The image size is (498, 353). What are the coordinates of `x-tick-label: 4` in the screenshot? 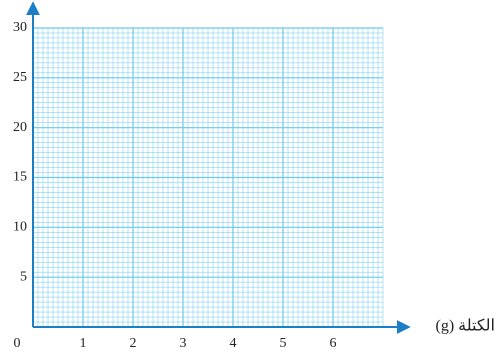 It's located at (233, 343).